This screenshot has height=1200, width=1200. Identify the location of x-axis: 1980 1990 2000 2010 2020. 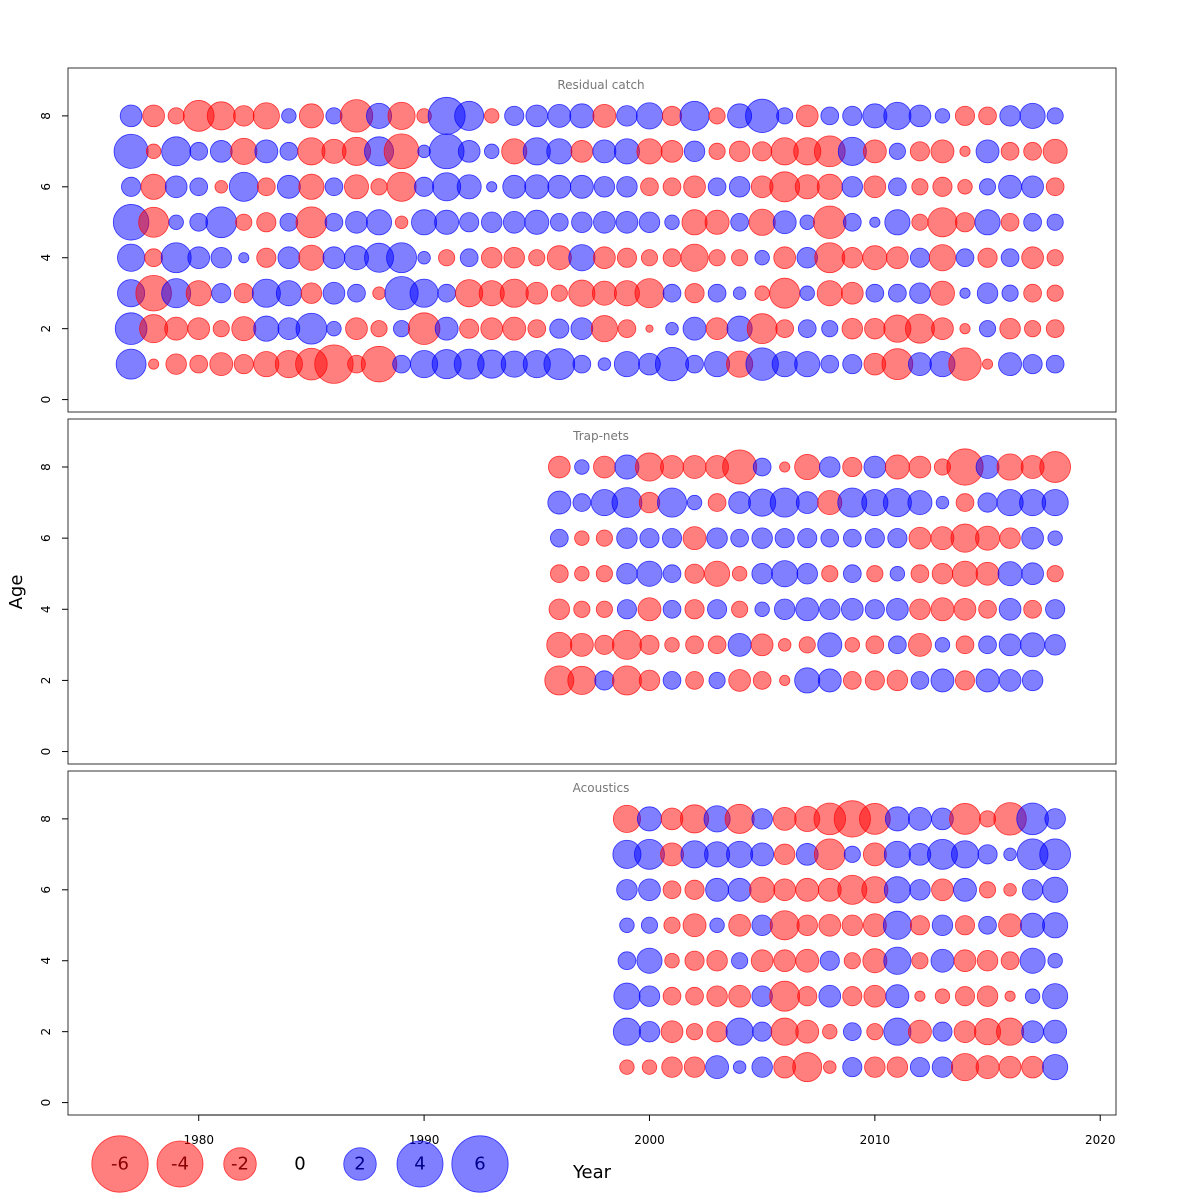
(649, 1130).